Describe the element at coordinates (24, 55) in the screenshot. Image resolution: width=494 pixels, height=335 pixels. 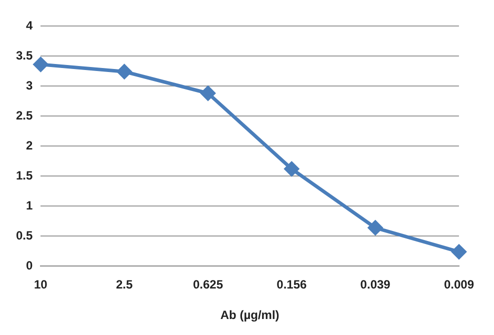
I see `y-tick-label: 3.5` at that location.